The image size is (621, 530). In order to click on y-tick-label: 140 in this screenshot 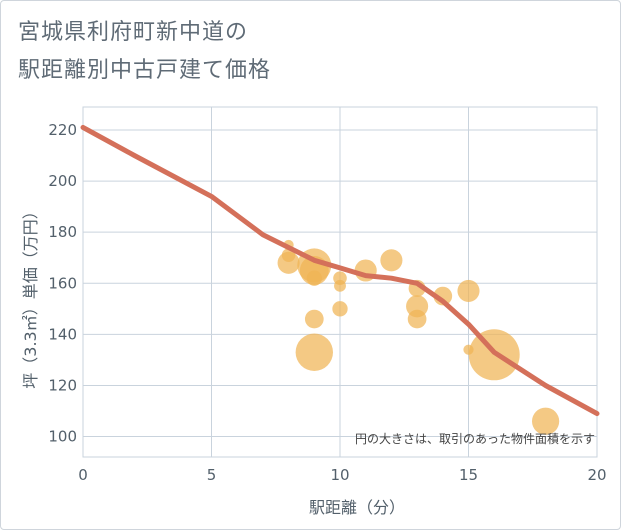, I will do `click(62, 334)`.